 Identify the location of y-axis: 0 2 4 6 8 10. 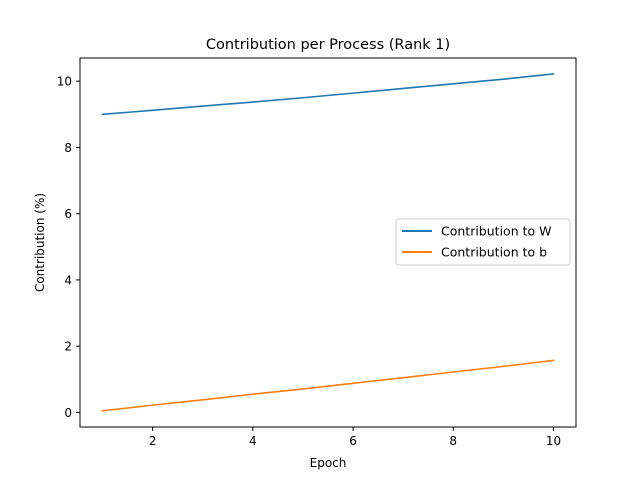
(68, 247).